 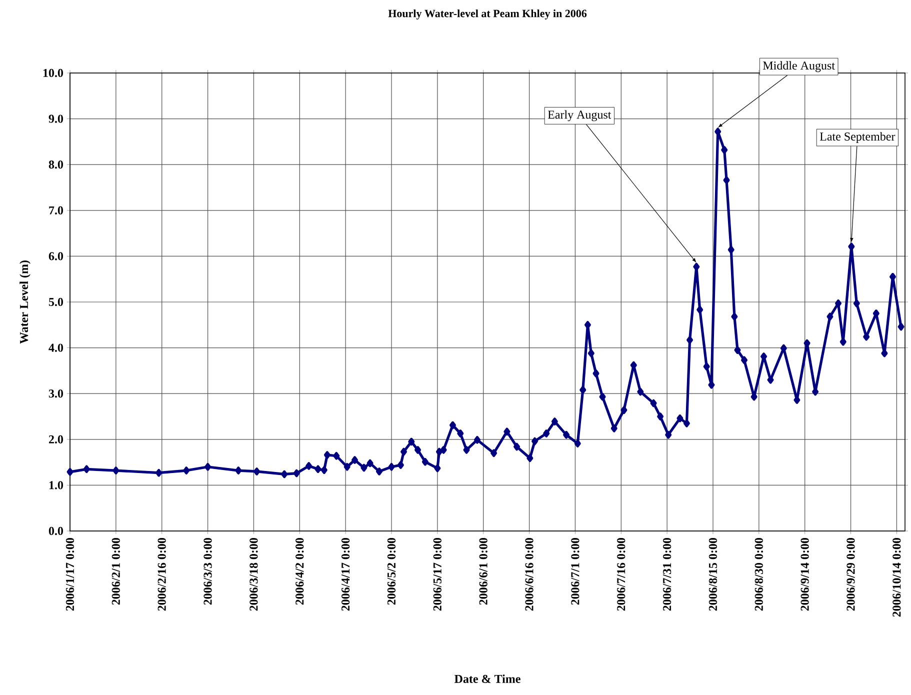 What do you see at coordinates (53, 73) in the screenshot?
I see `y-tick-label: 10.0` at bounding box center [53, 73].